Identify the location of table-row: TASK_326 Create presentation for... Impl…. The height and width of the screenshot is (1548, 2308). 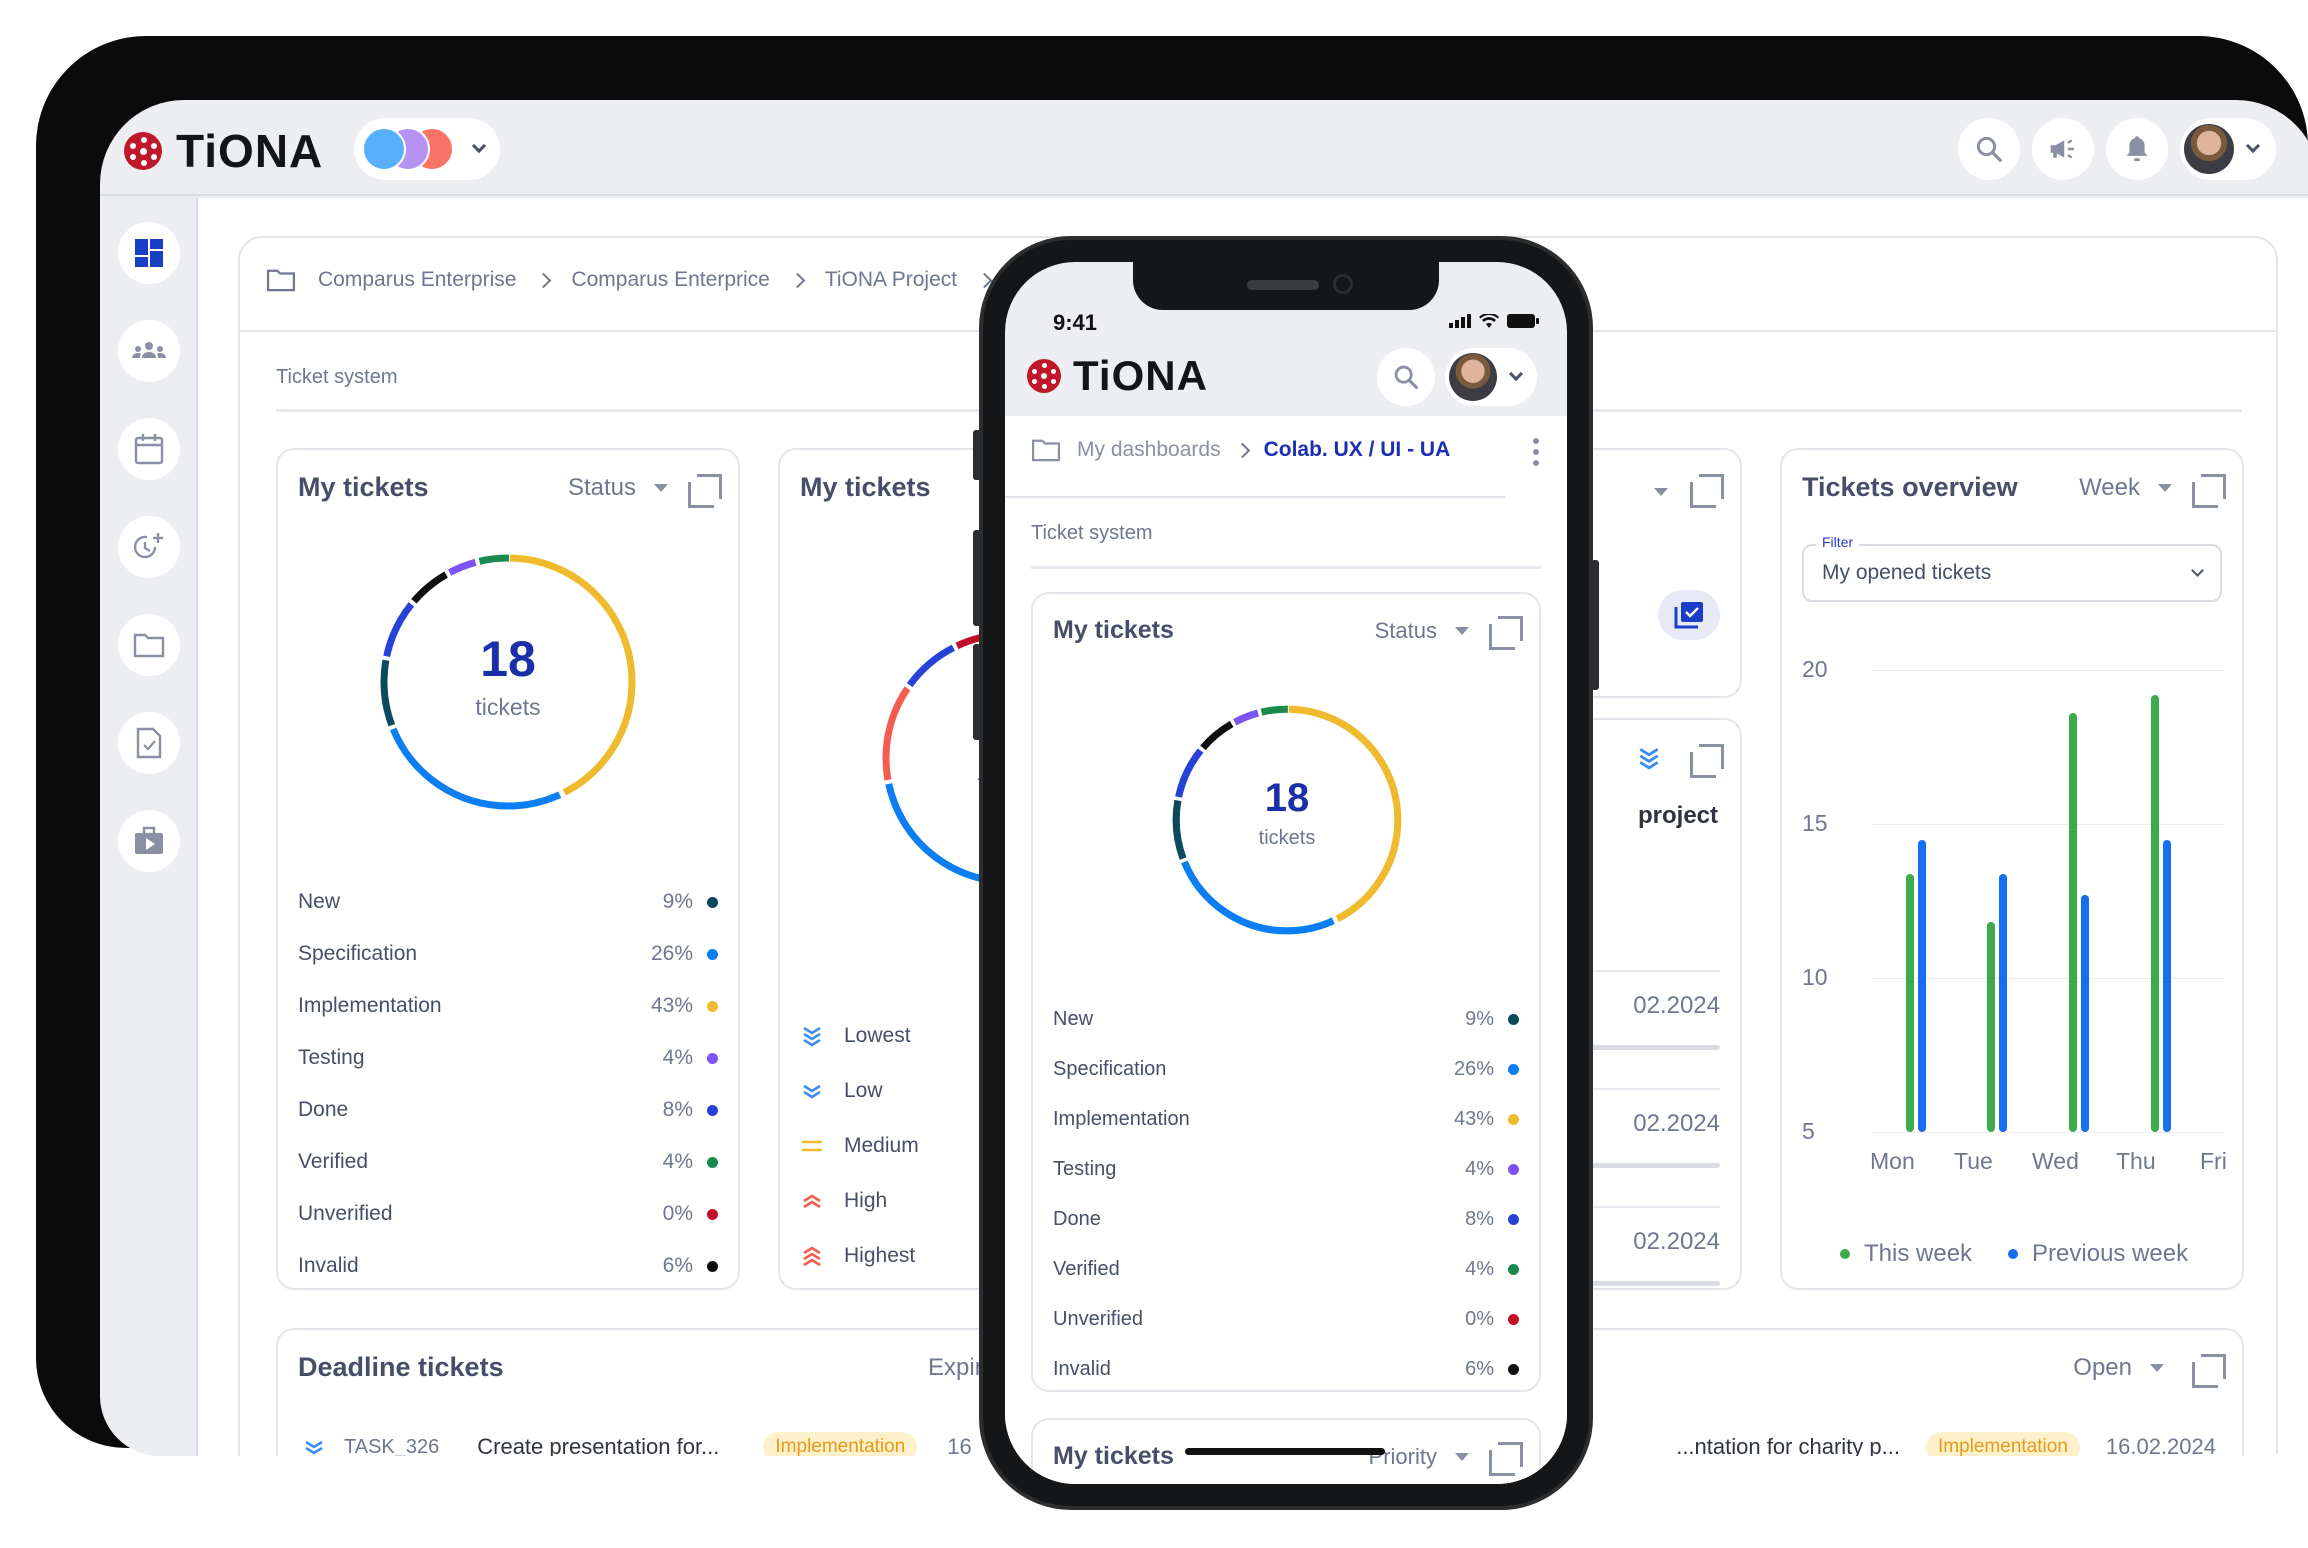
(638, 1444).